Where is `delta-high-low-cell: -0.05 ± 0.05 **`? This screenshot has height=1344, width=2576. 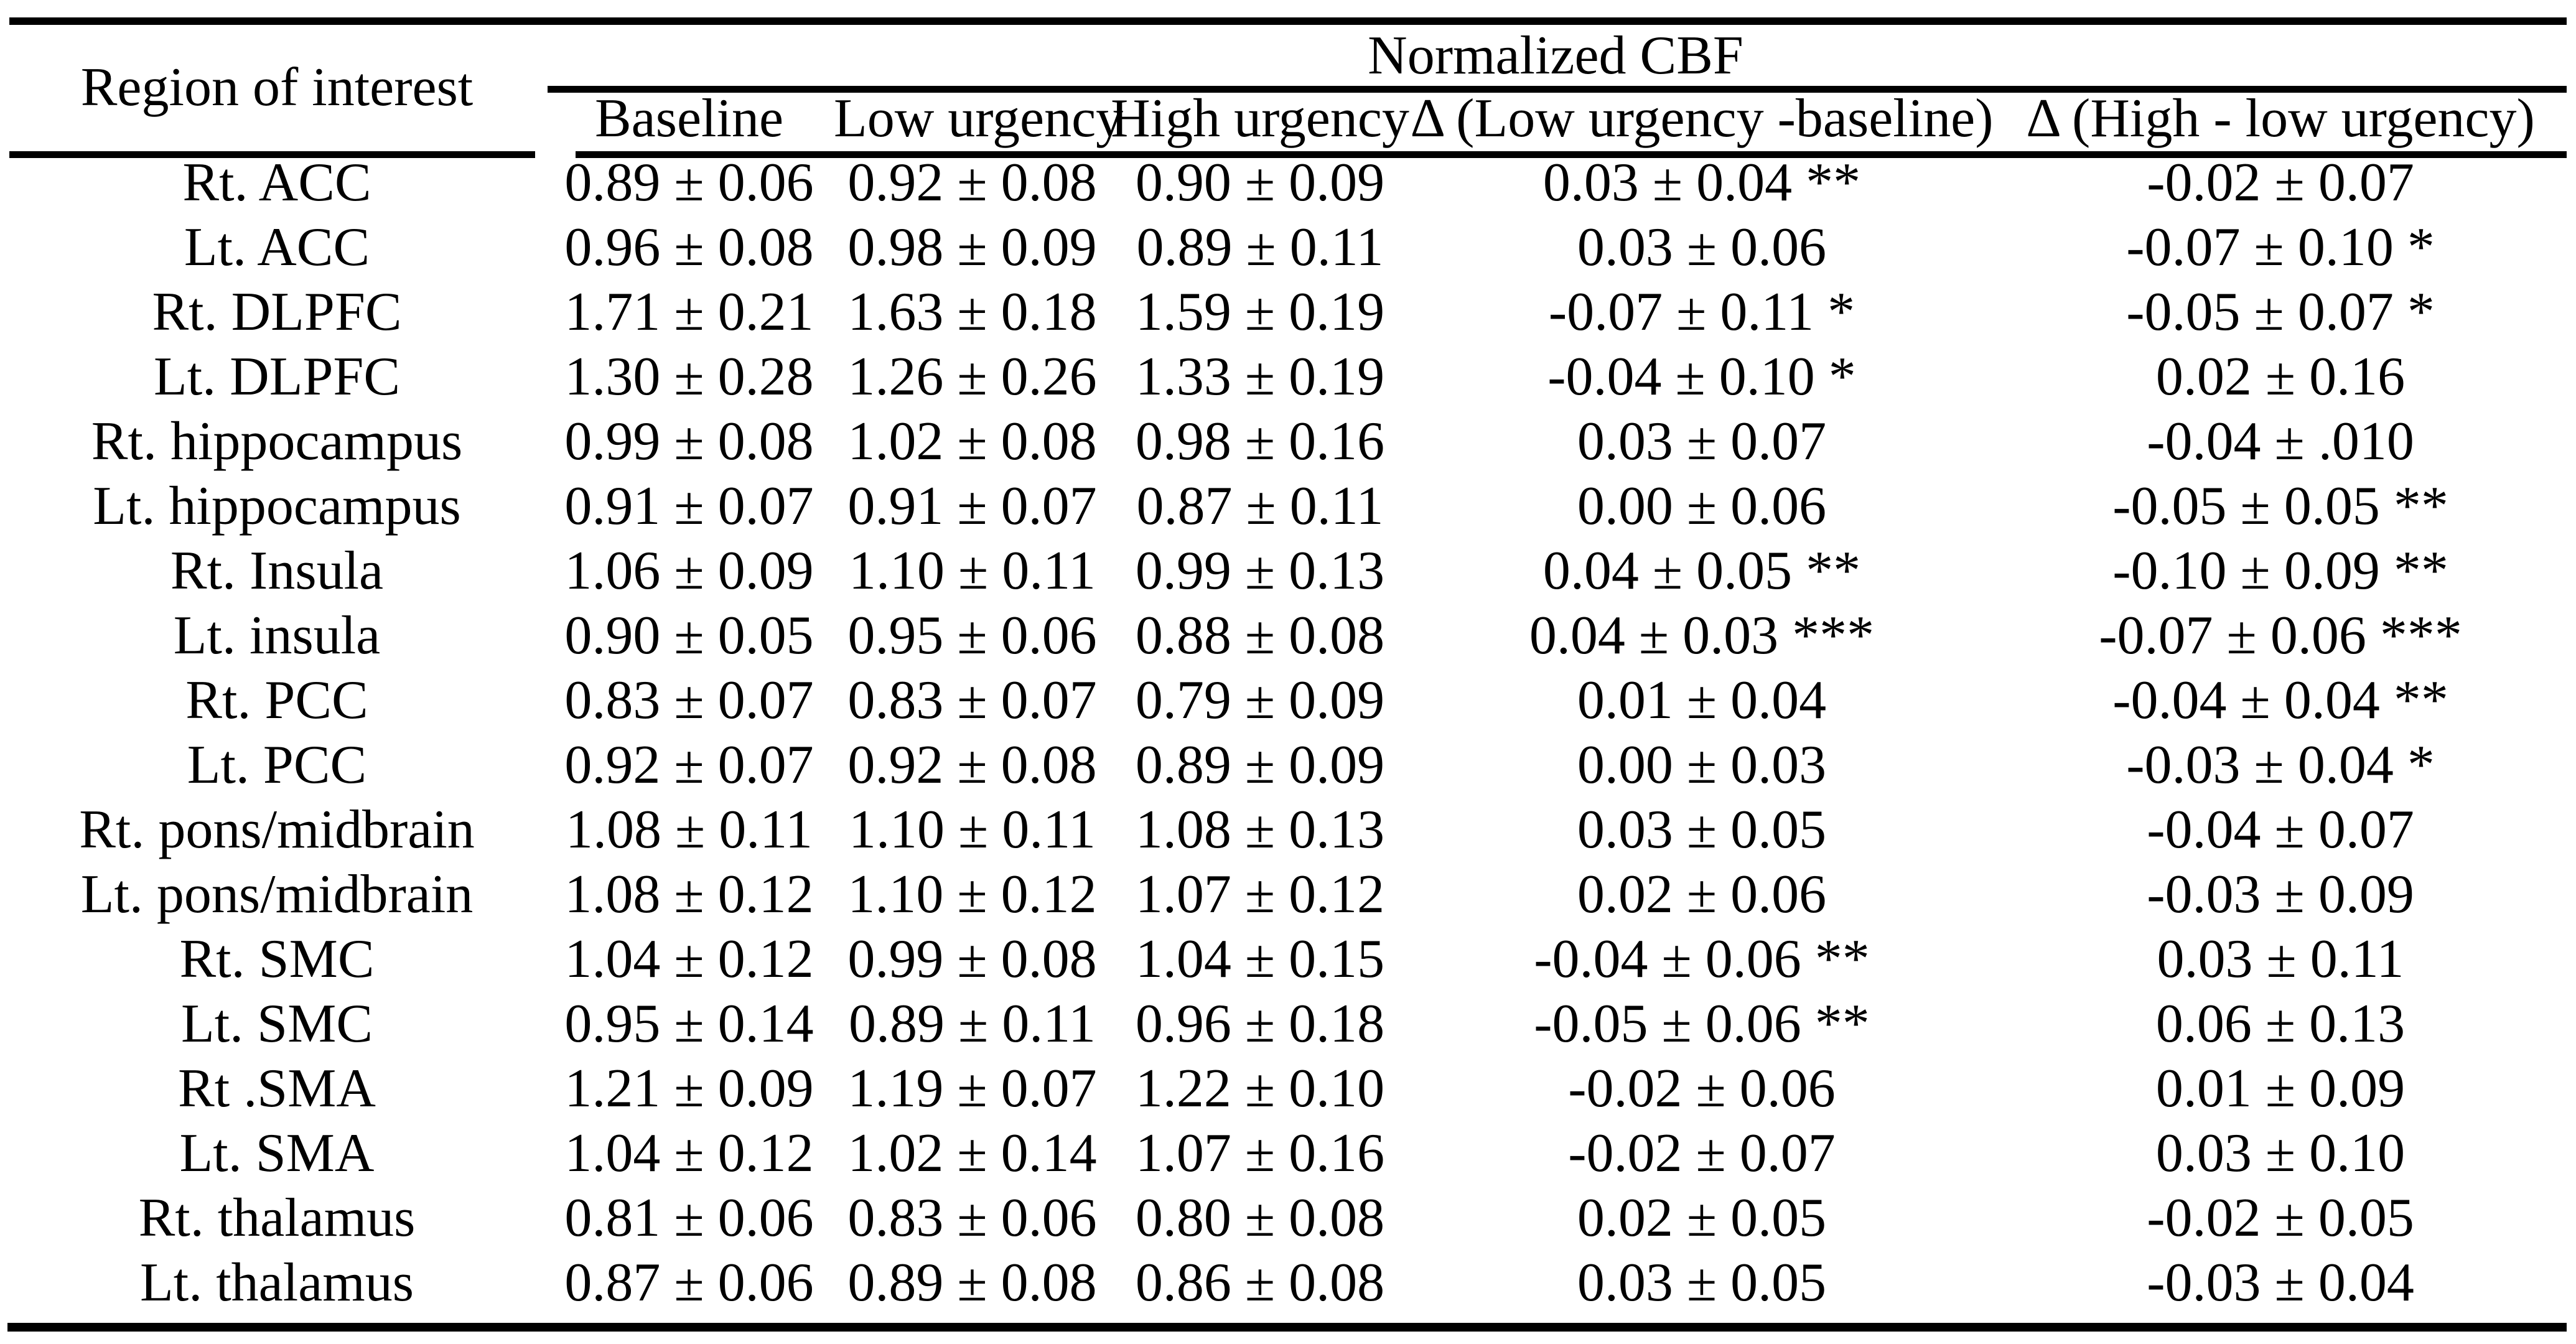
delta-high-low-cell: -0.05 ± 0.05 ** is located at coordinates (2280, 506).